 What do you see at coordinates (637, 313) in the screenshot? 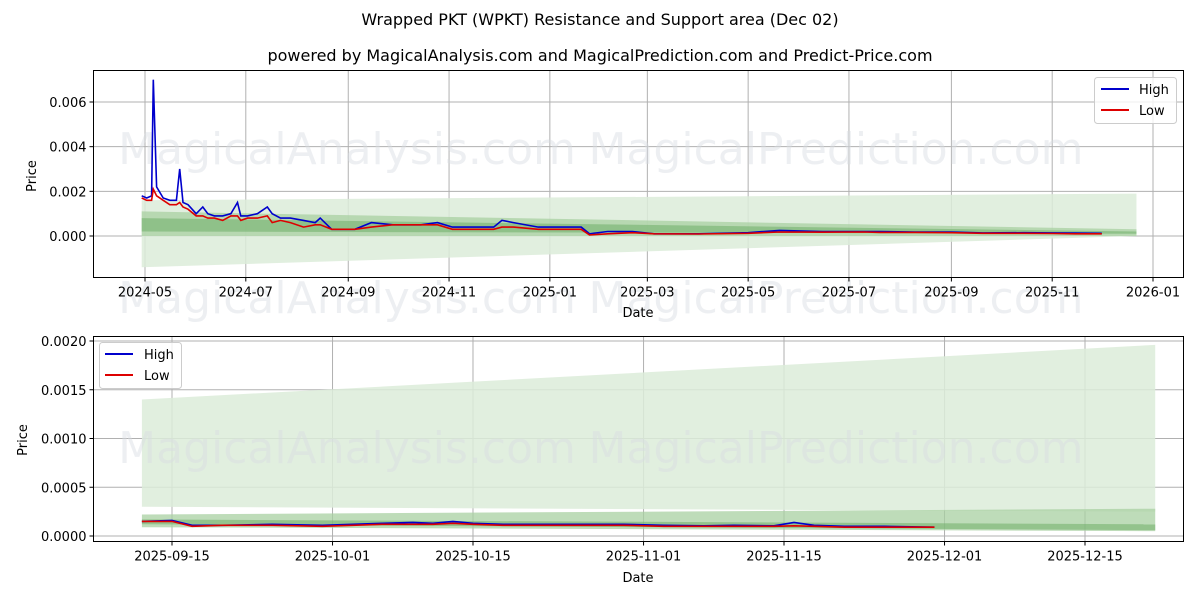
I see `top-x-axis-label: Date` at bounding box center [637, 313].